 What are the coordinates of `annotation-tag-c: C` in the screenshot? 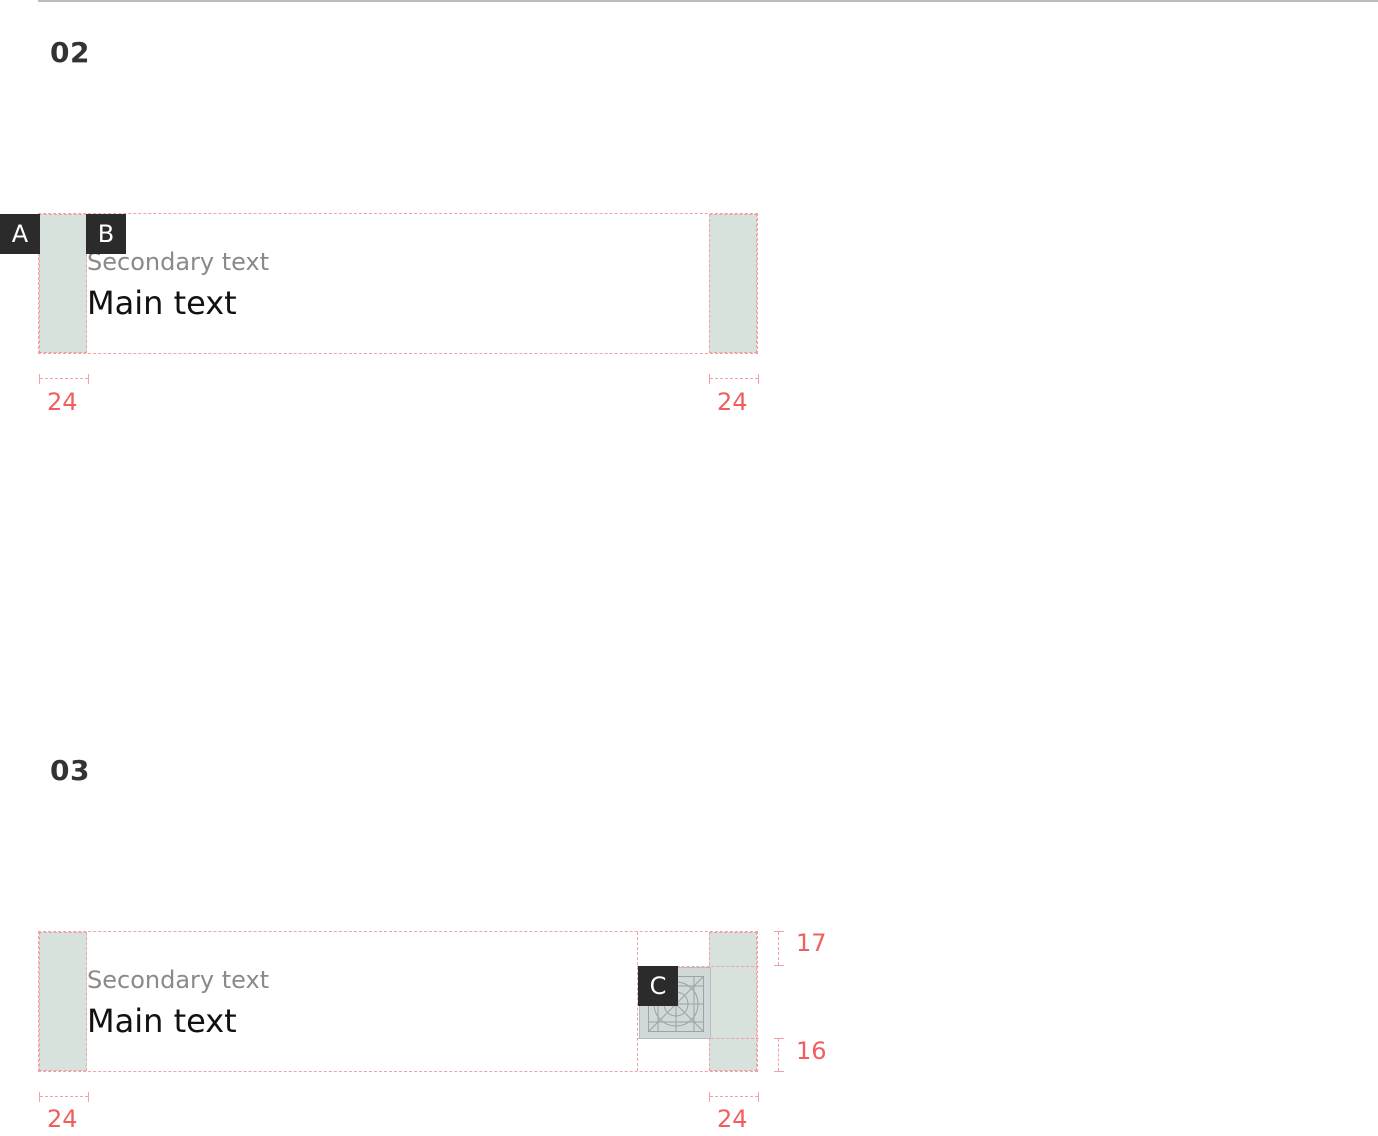 It's located at (658, 986).